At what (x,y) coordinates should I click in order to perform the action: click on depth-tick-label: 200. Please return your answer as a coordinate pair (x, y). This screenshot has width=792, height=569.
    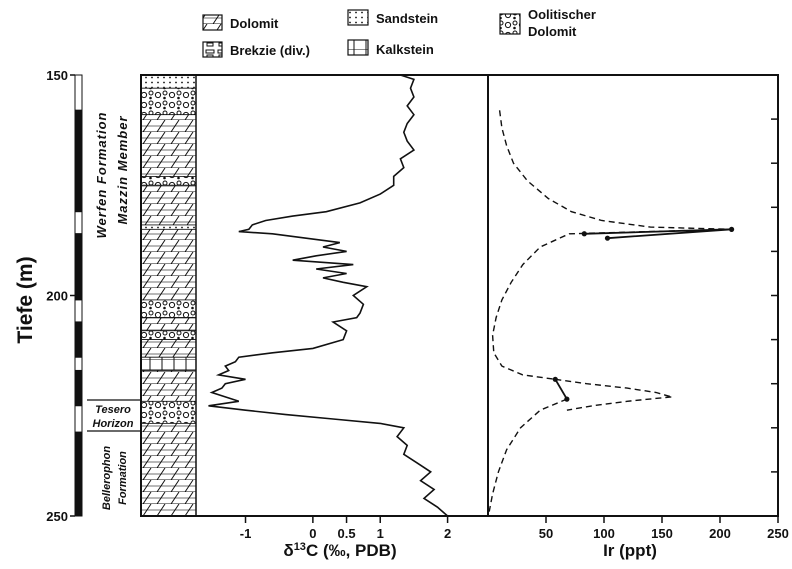
    Looking at the image, I should click on (57, 296).